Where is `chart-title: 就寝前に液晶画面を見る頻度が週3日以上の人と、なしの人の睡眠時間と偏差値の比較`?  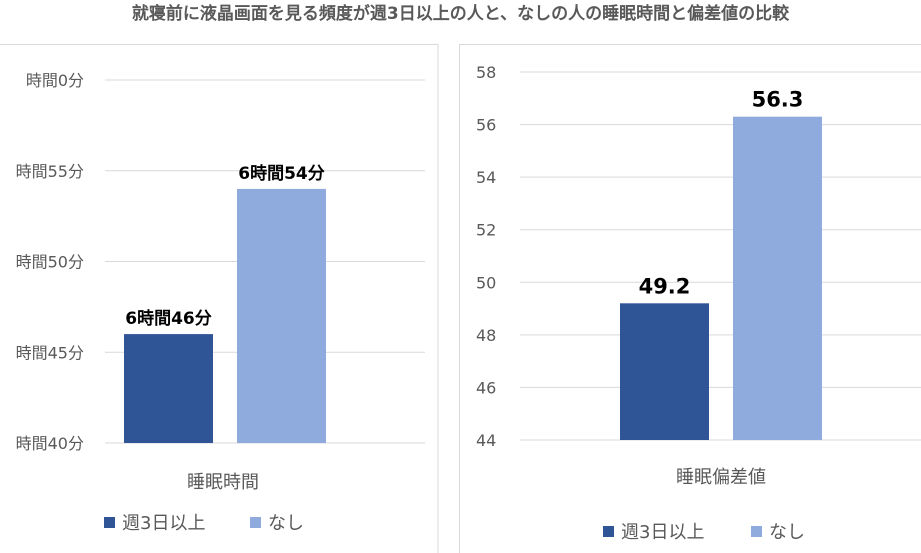 chart-title: 就寝前に液晶画面を見る頻度が週3日以上の人と、なしの人の睡眠時間と偏差値の比較 is located at coordinates (460, 14).